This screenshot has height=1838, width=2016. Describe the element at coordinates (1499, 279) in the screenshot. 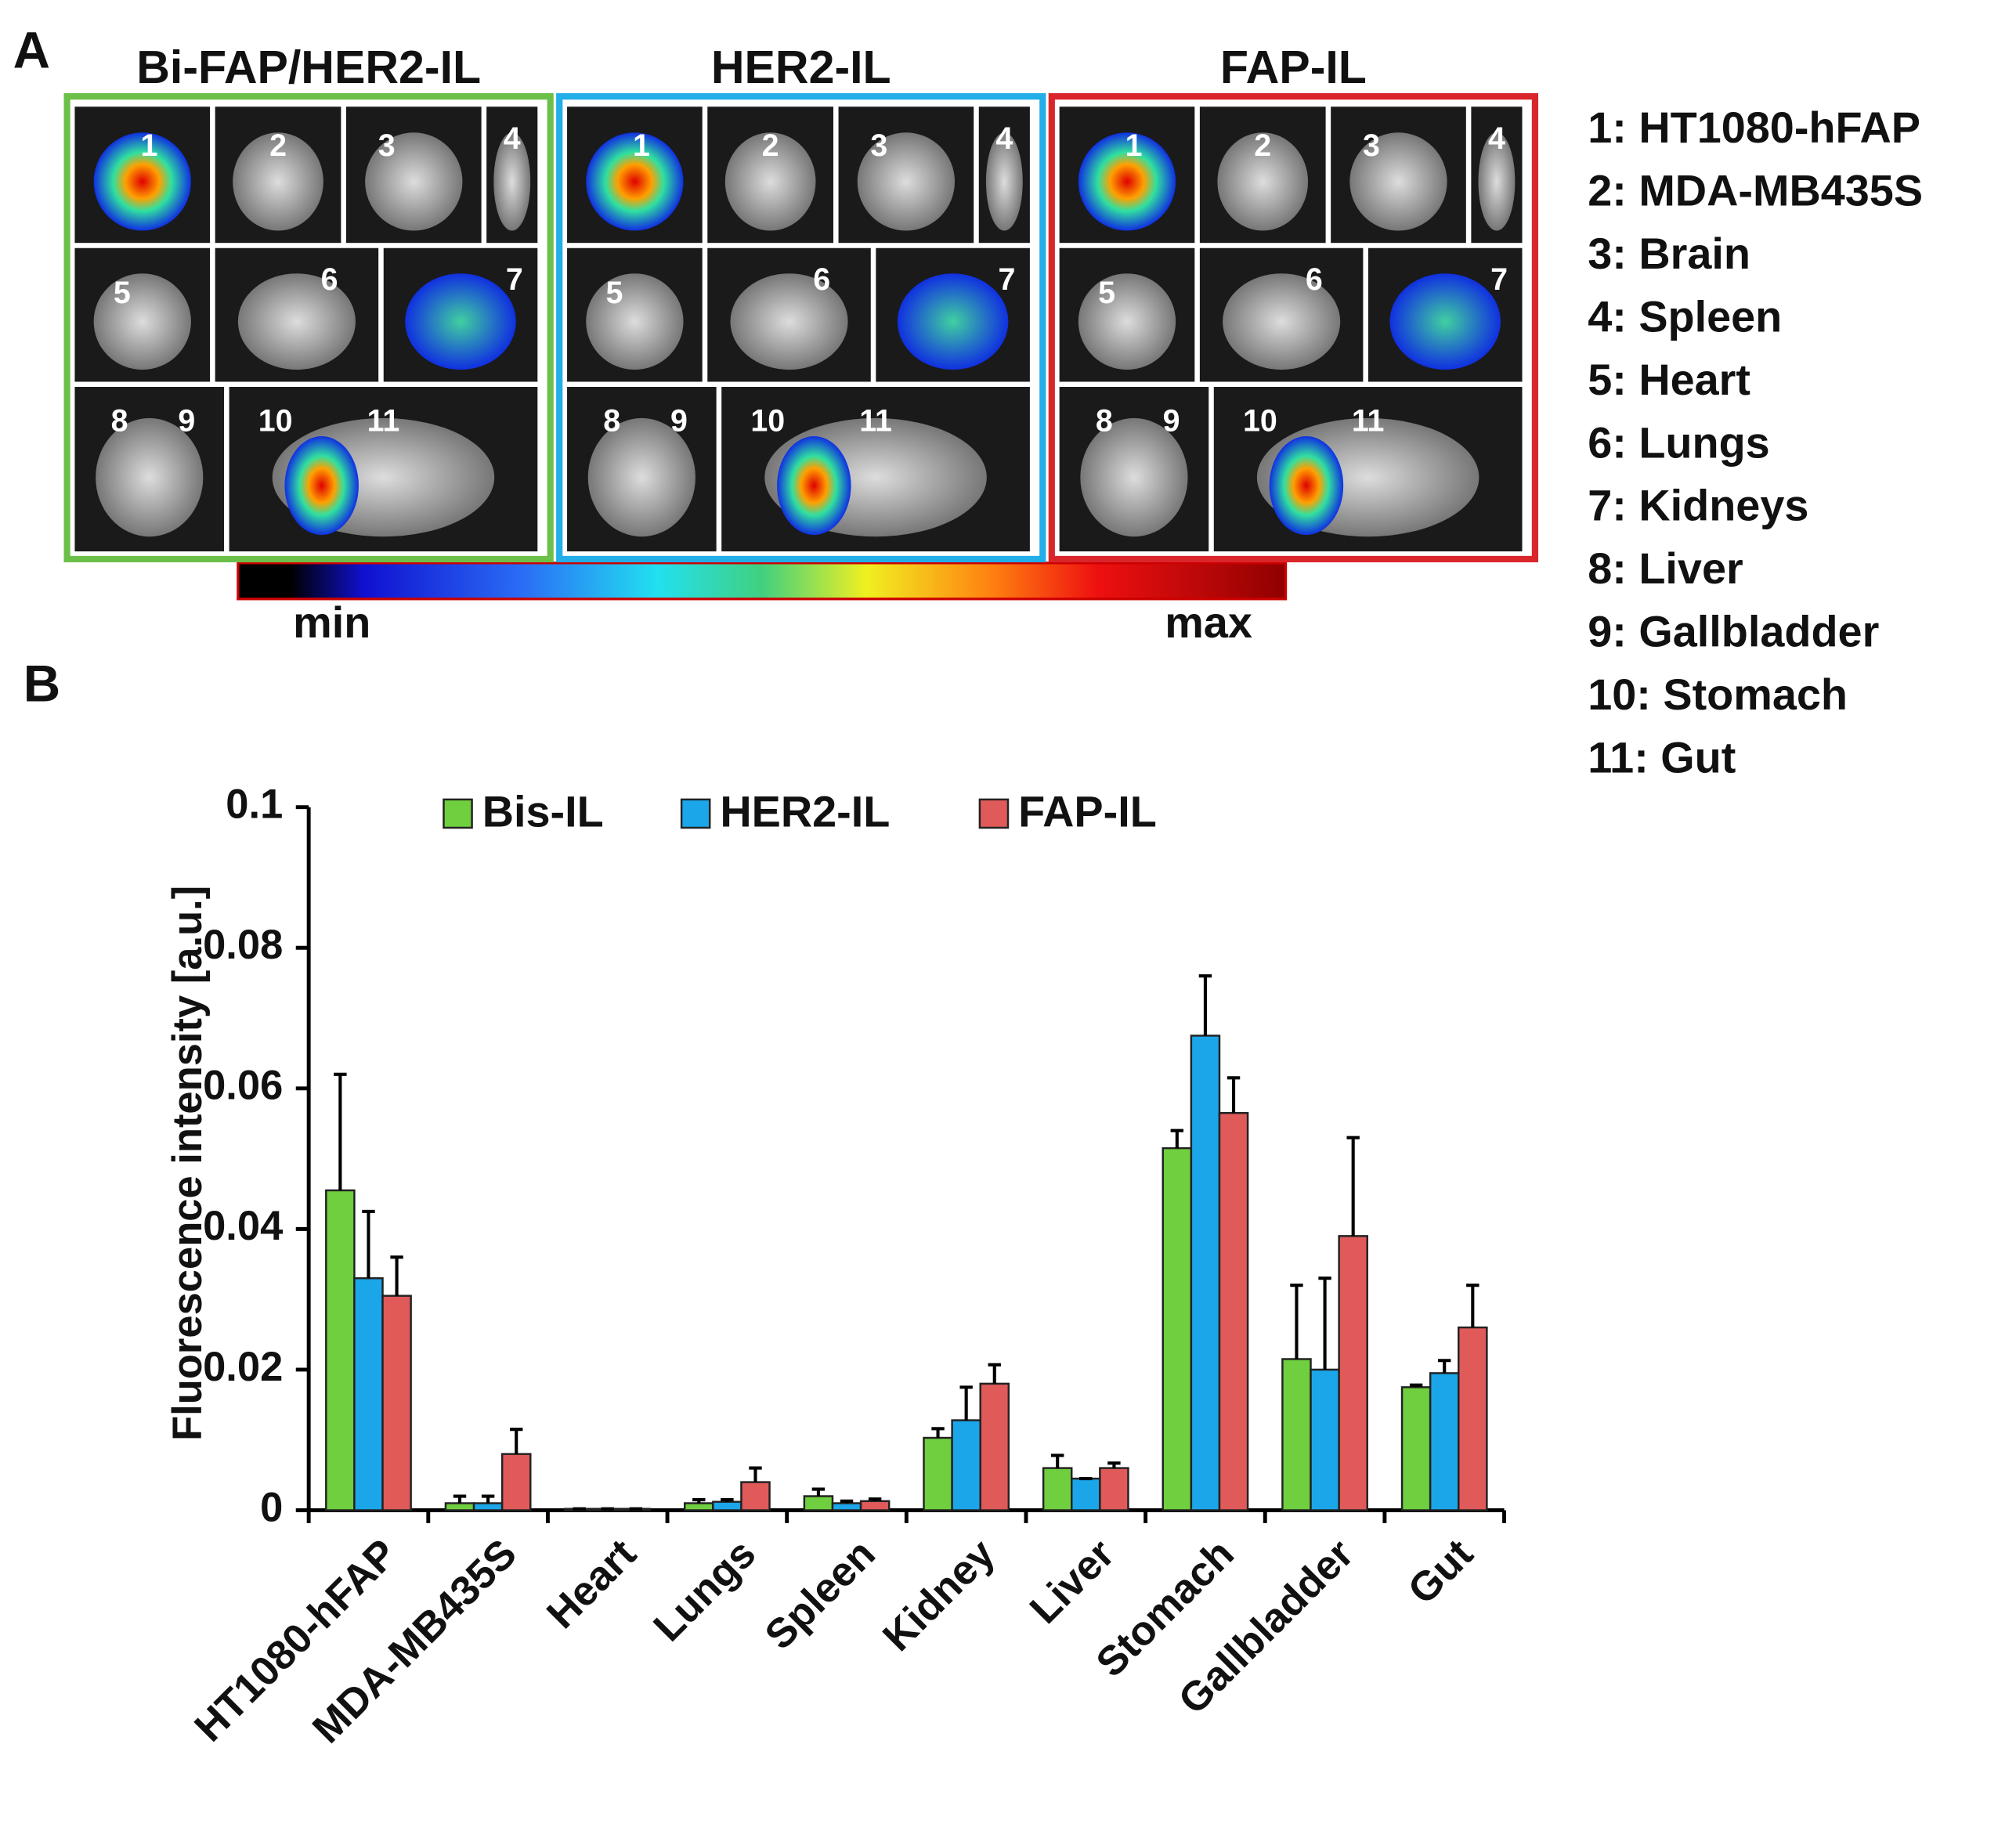

I see `organ-number: 7` at that location.